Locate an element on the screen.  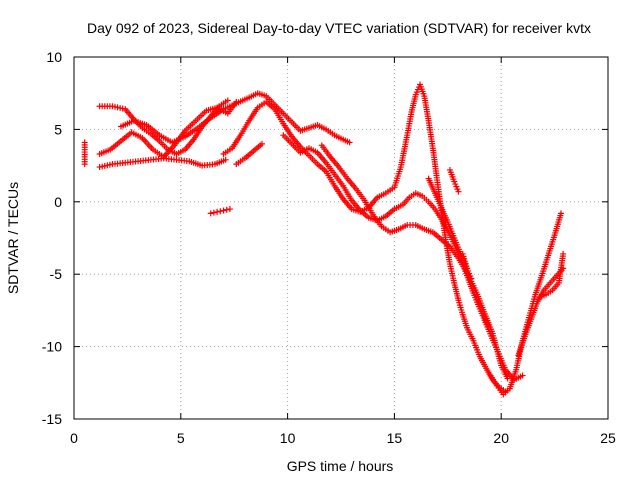
y-tick-label: 5 is located at coordinates (58, 129).